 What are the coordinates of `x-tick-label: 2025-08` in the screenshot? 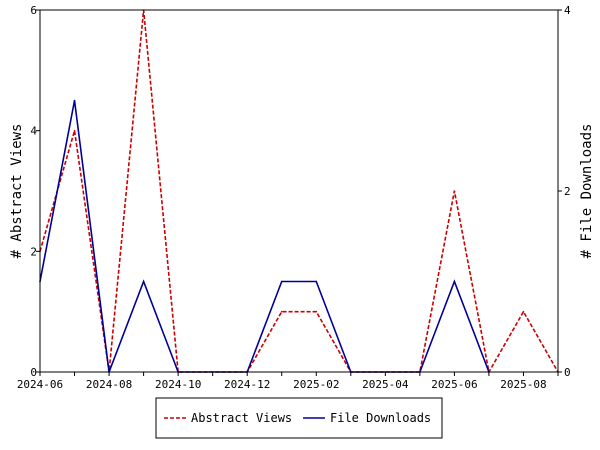 It's located at (523, 384).